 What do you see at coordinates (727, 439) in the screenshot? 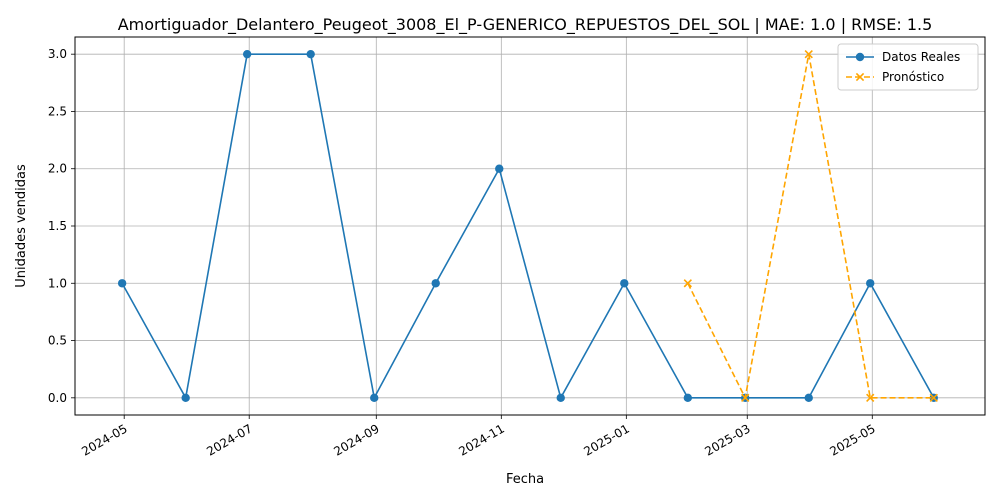
I see `x-tick-label: 2025-03` at bounding box center [727, 439].